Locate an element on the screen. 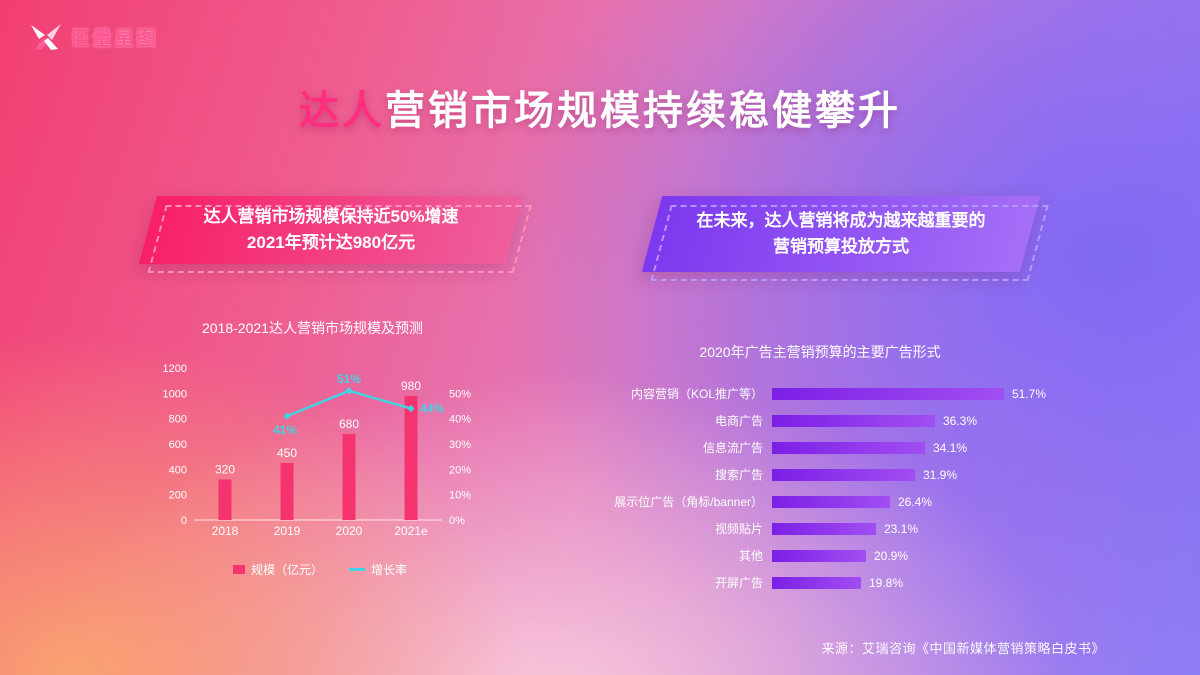 The height and width of the screenshot is (675, 1200). svg-text: 2018 is located at coordinates (225, 531).